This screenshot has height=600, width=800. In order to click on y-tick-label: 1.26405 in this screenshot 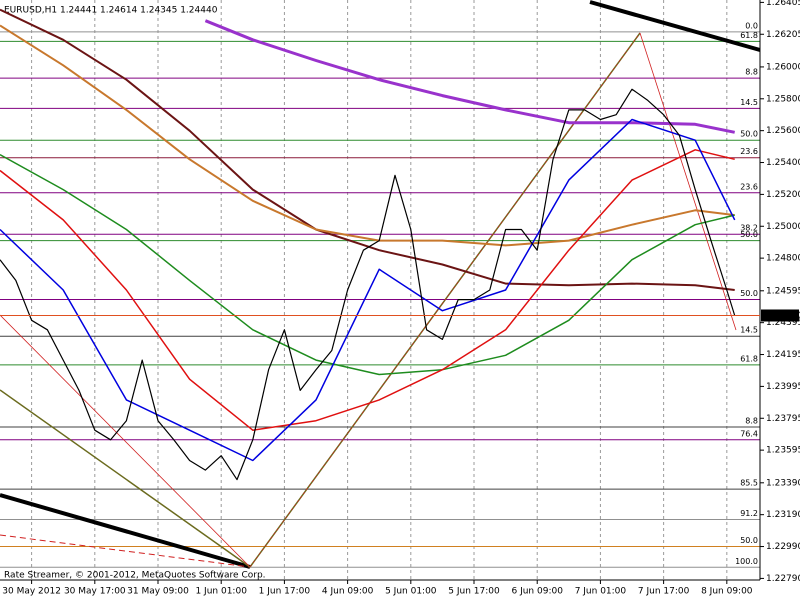, I will do `click(783, 4)`.